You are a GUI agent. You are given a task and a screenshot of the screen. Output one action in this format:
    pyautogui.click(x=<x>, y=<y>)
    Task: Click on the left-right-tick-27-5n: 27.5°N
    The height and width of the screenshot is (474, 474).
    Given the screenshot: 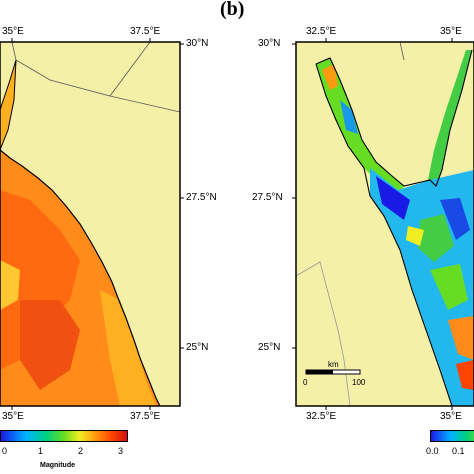 What is the action you would take?
    pyautogui.click(x=201, y=197)
    